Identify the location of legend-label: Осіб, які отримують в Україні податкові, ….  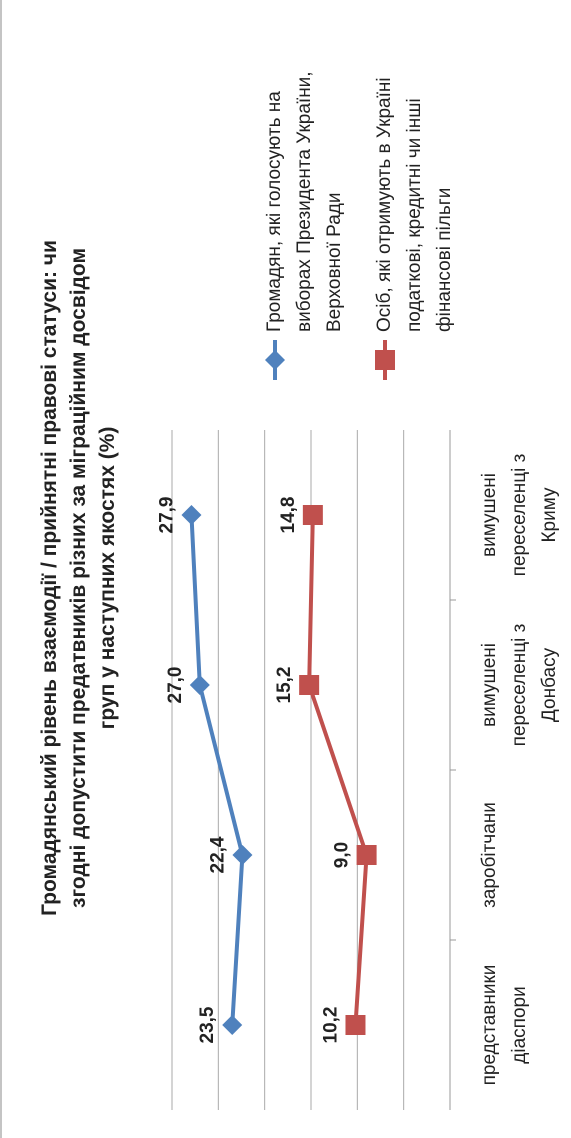
(414, 204).